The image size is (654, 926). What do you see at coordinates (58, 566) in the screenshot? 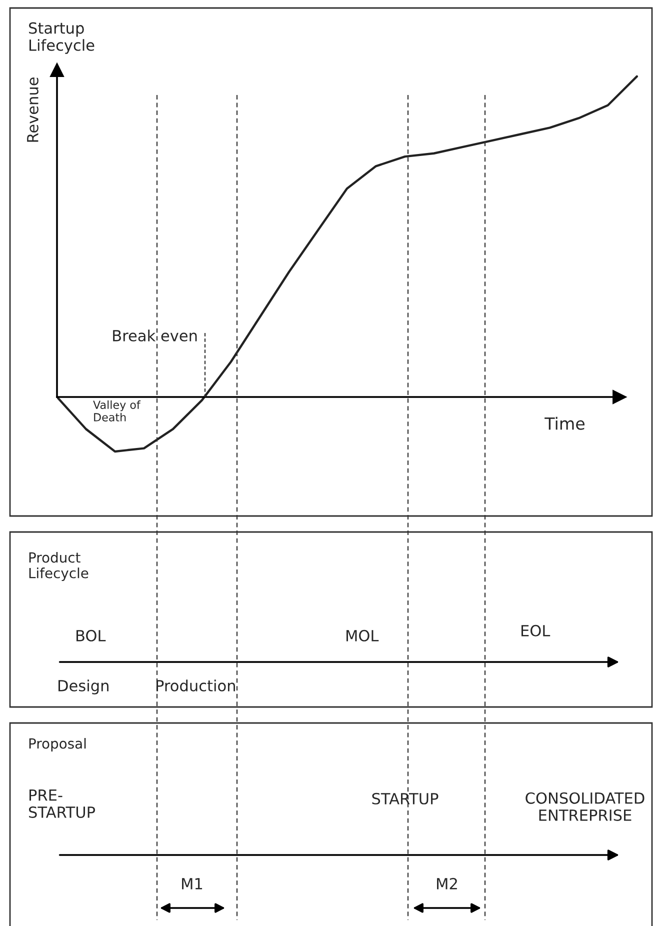
I see `text: Product Lifecycle` at bounding box center [58, 566].